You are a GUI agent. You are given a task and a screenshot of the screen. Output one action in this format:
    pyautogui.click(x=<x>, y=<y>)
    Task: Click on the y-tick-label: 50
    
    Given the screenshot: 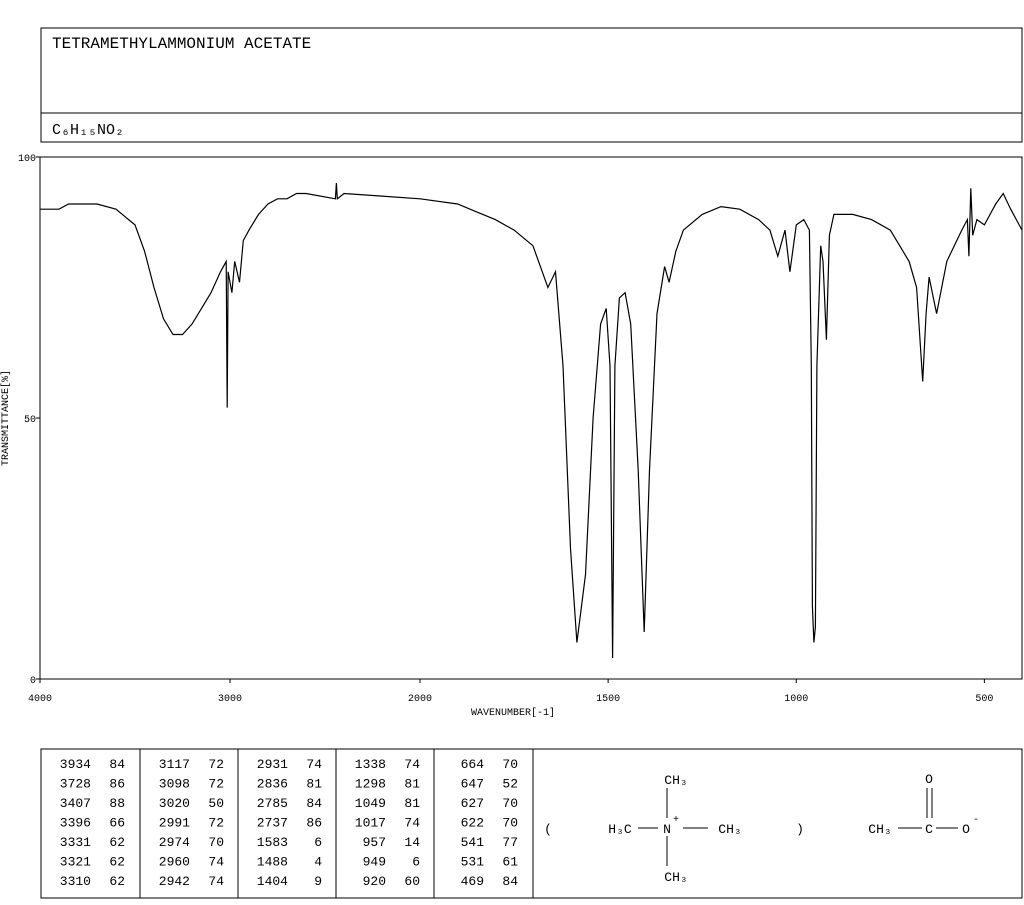 What is the action you would take?
    pyautogui.click(x=30, y=420)
    